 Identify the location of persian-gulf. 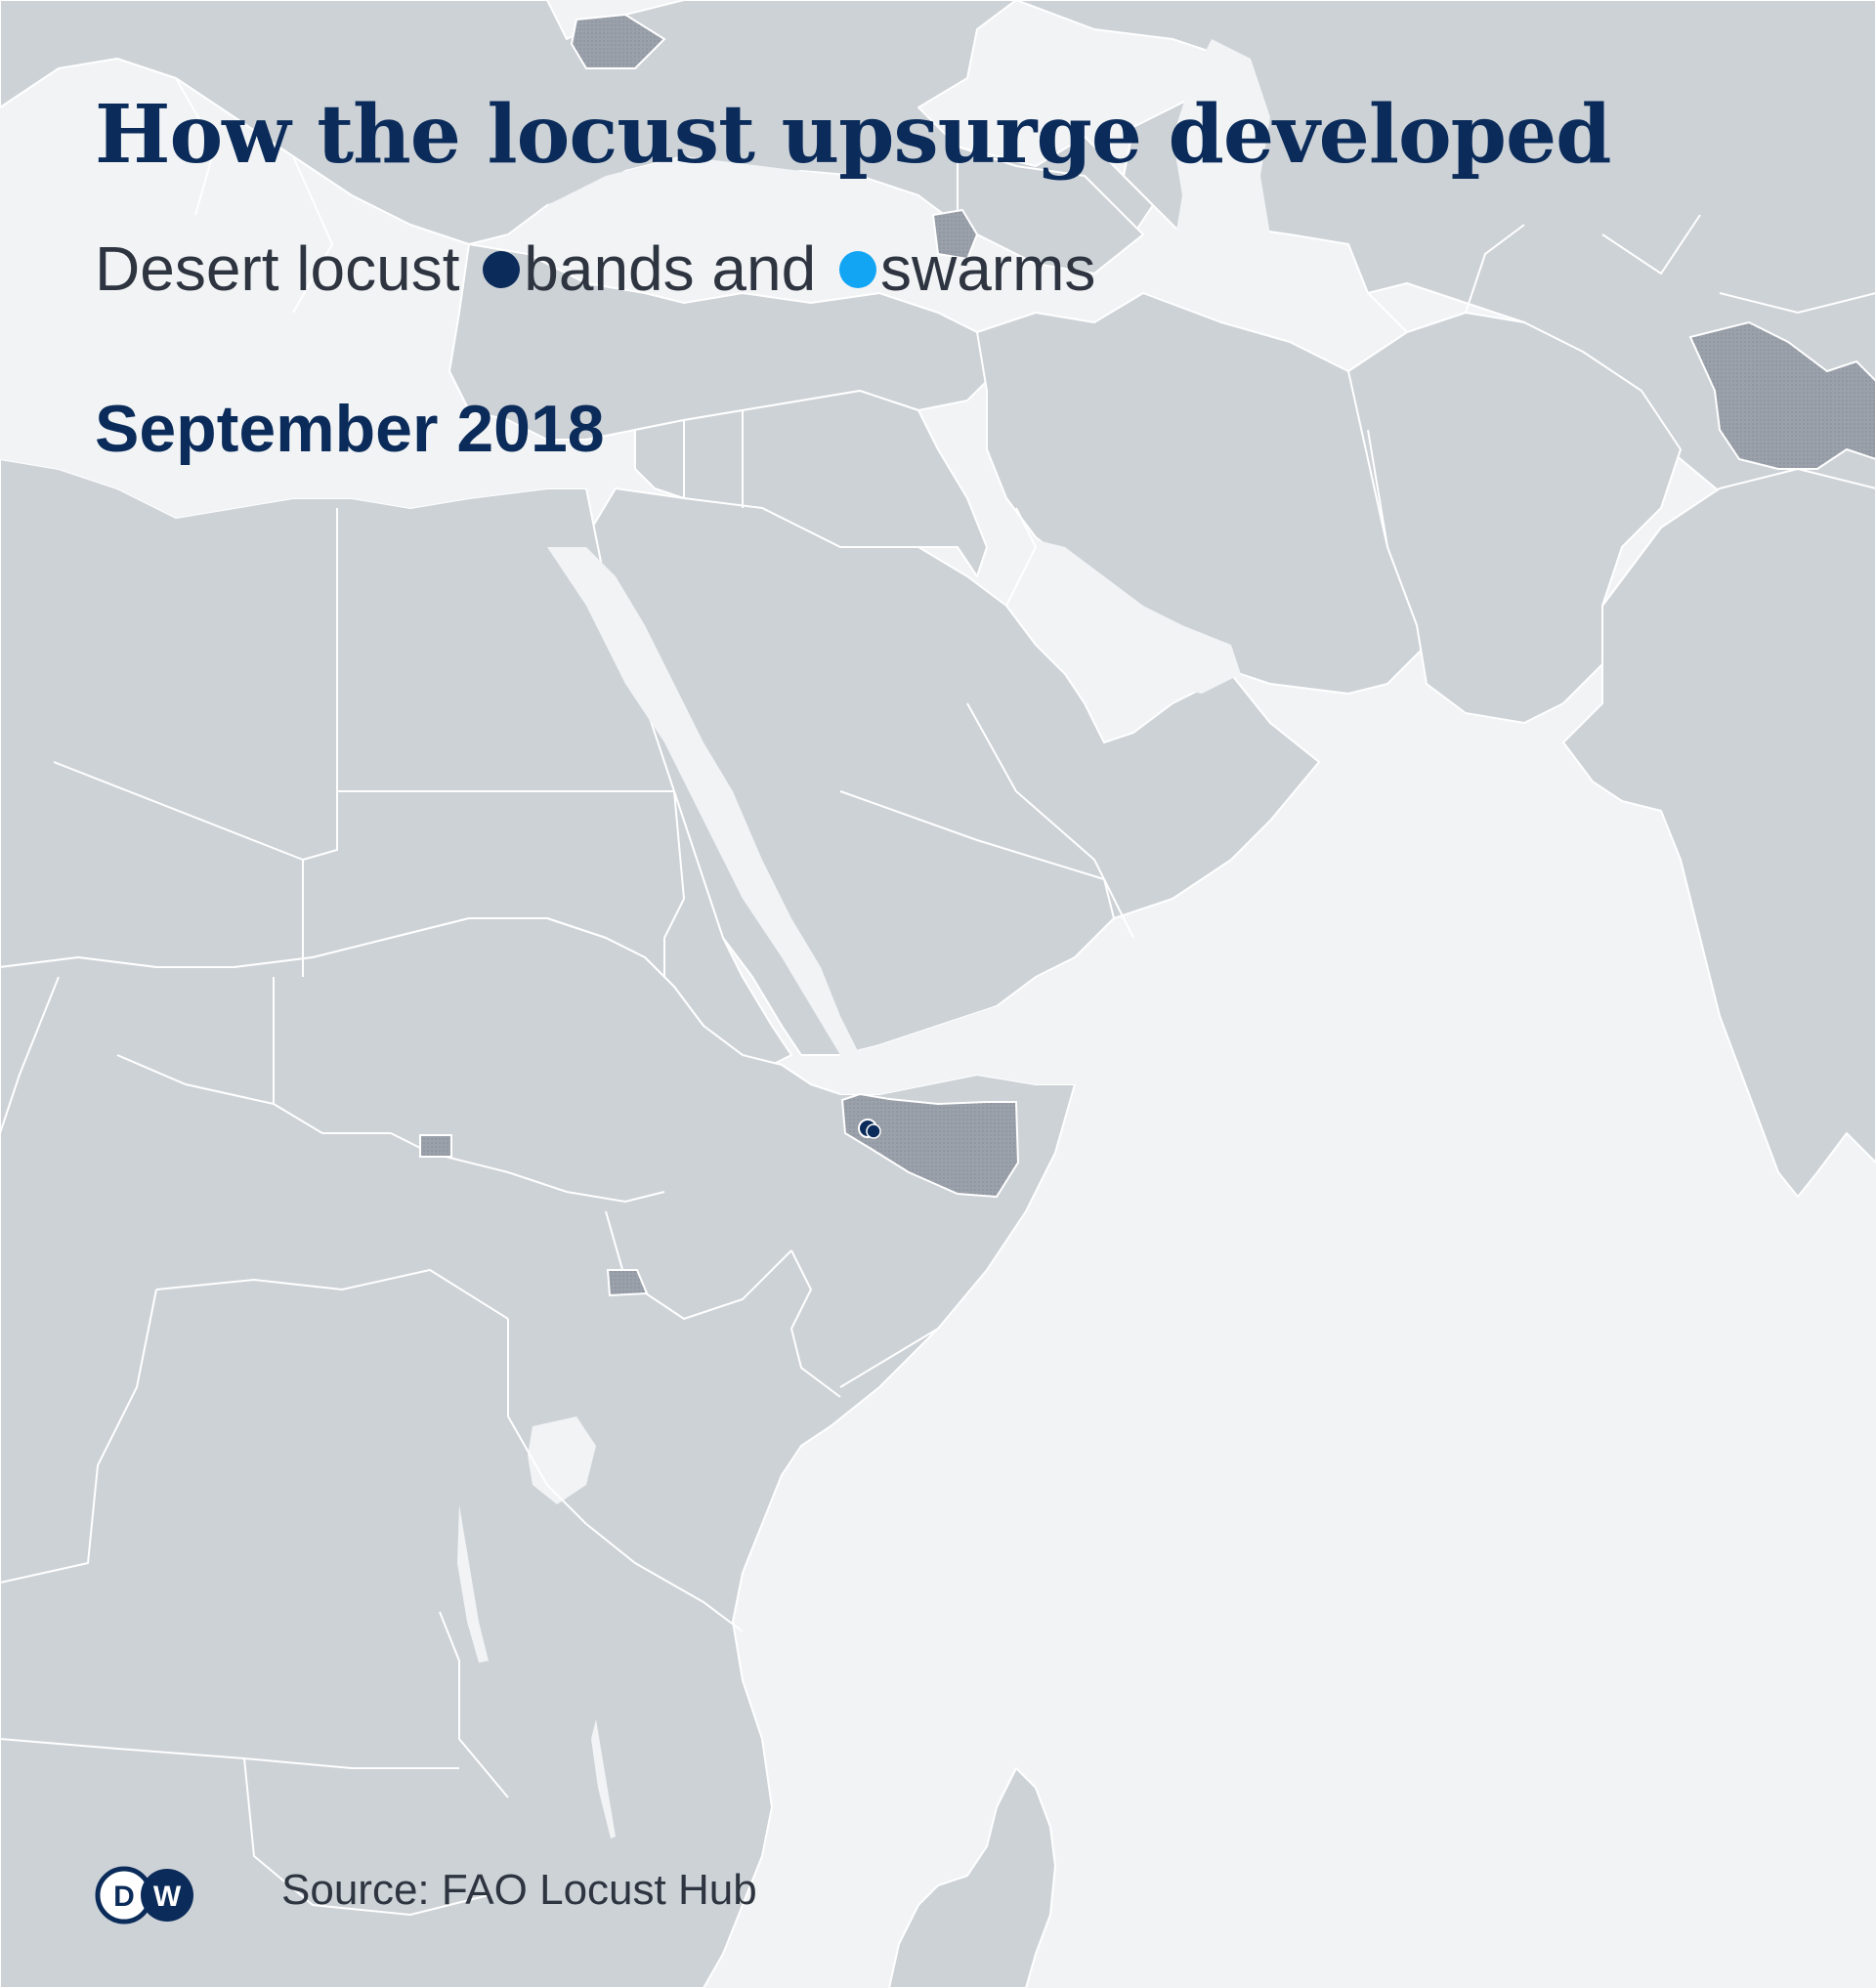
(1119, 615).